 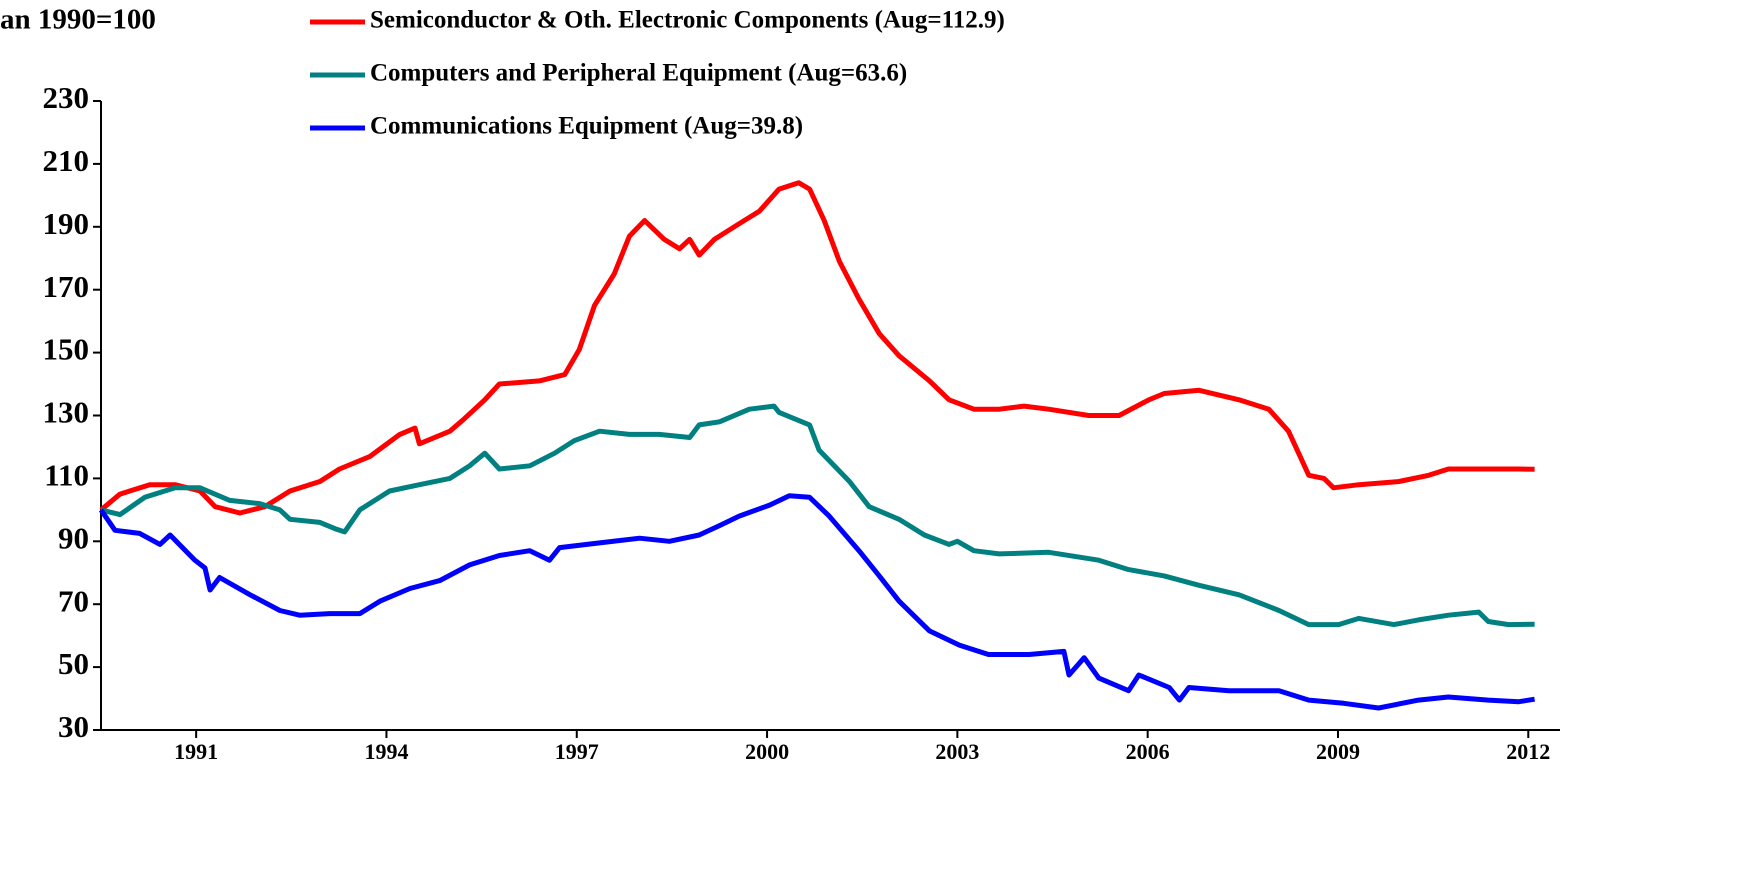 What do you see at coordinates (386, 751) in the screenshot?
I see `x-tick-label: 1994` at bounding box center [386, 751].